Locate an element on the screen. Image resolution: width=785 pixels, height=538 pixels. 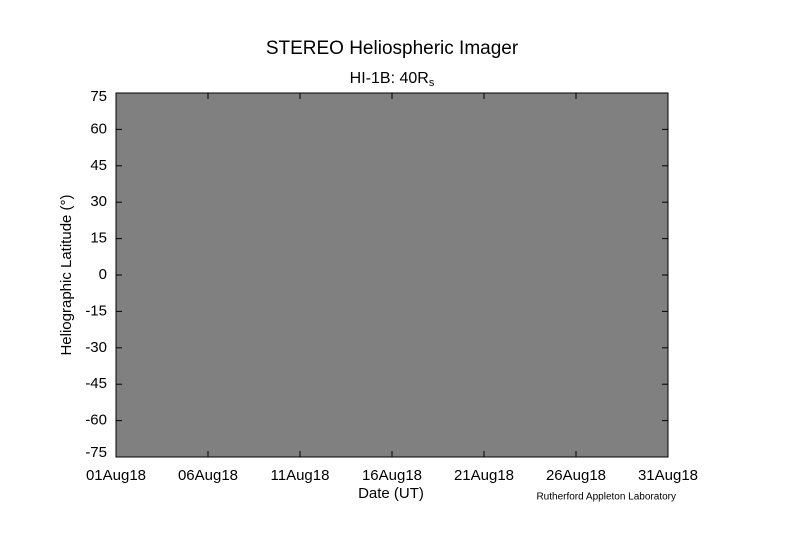
y-tick-label: 60 is located at coordinates (98, 128).